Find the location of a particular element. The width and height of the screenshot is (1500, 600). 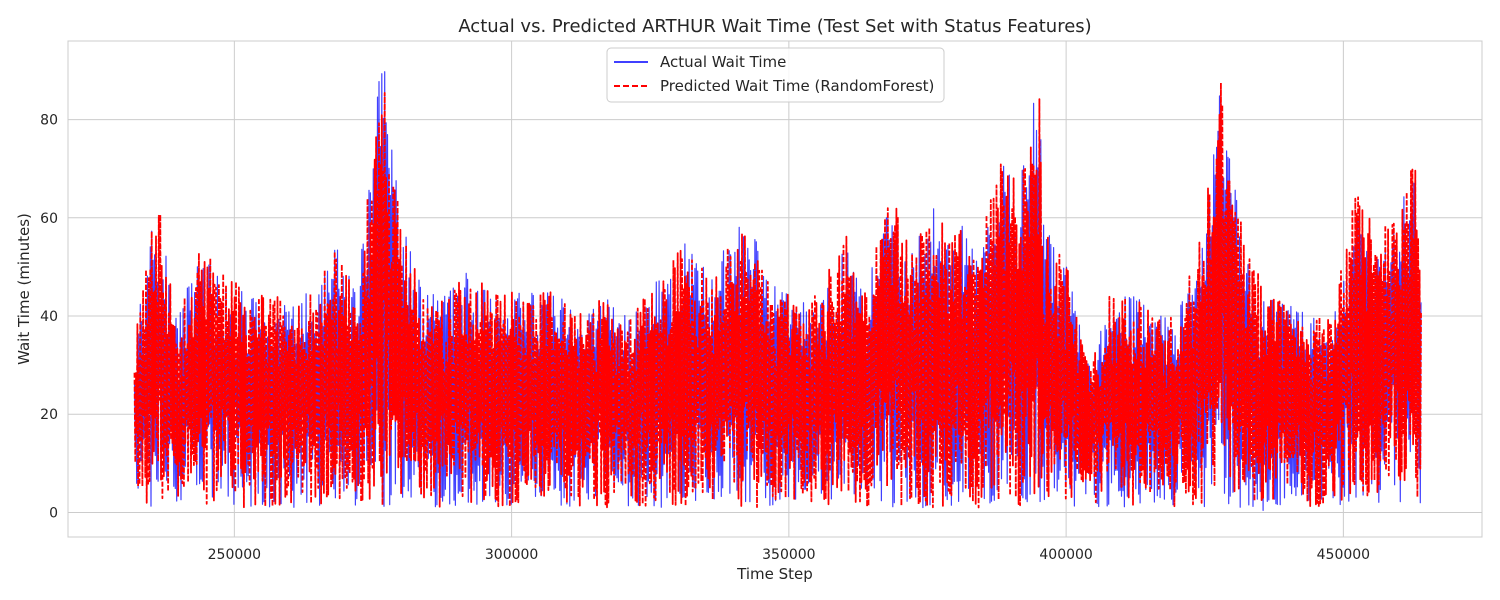

x-tick-label: 400000 is located at coordinates (1065, 555).